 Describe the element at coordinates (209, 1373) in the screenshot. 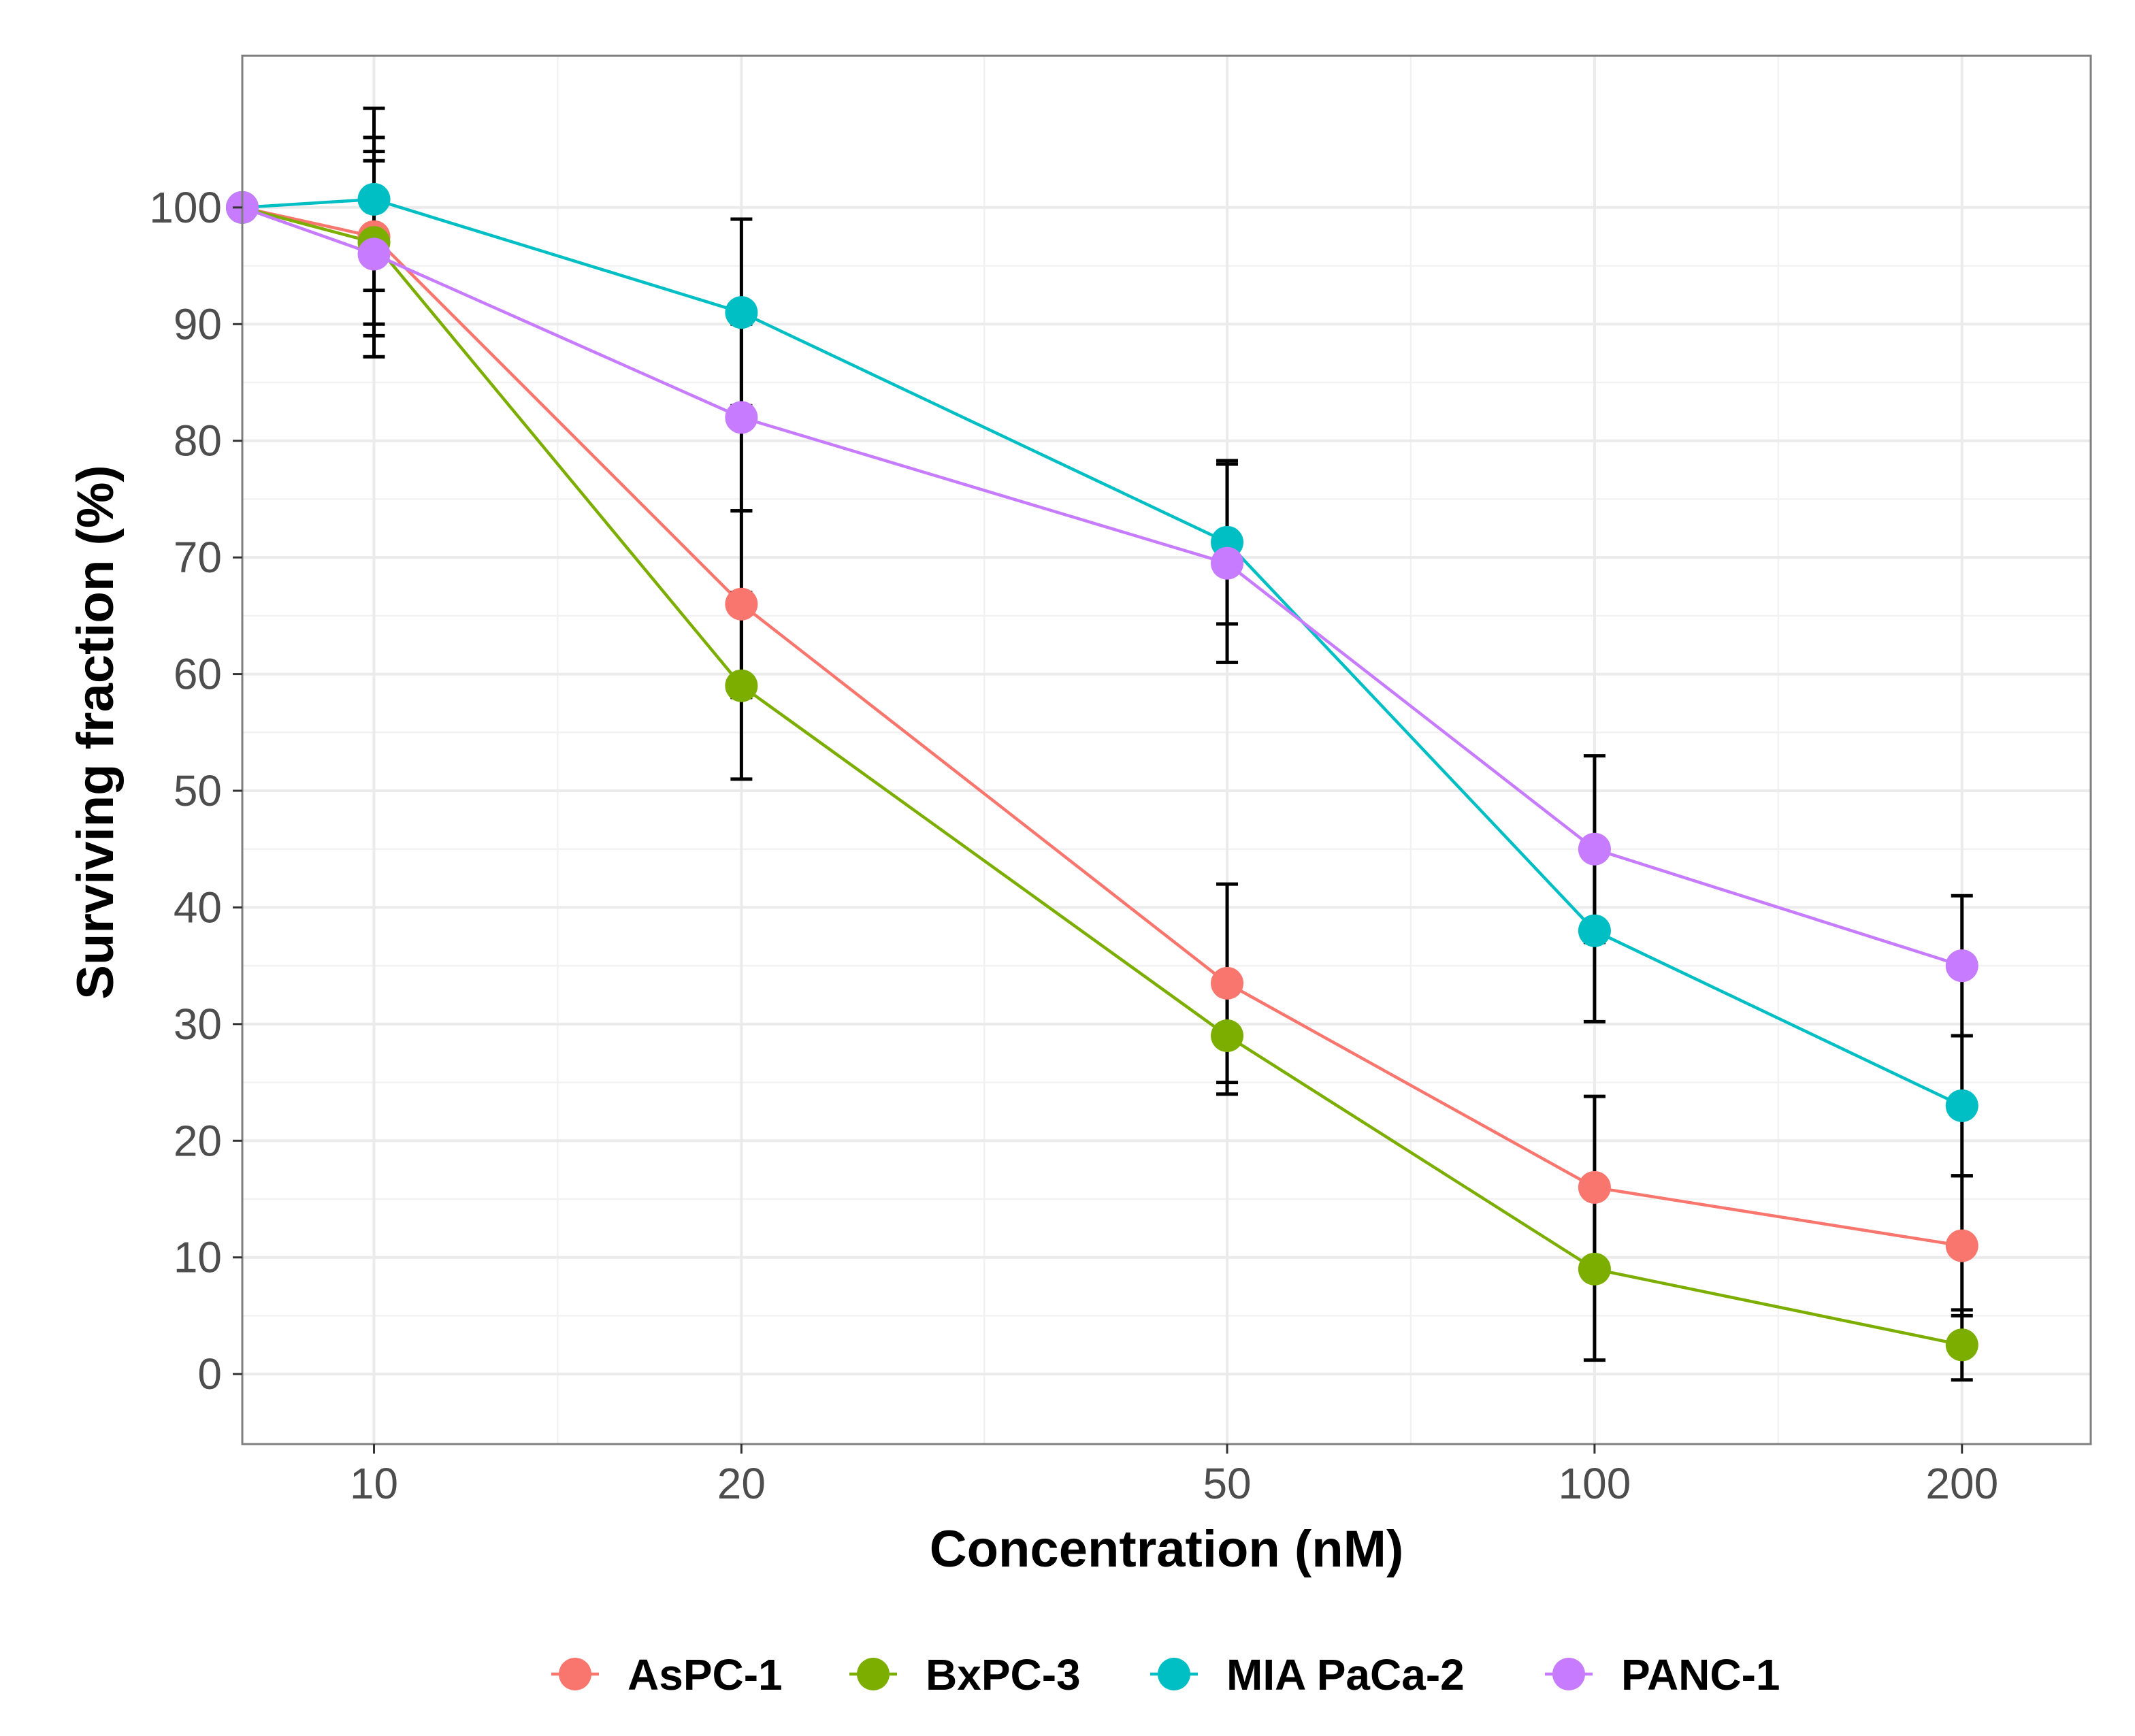

I see `y-tick-label: 0` at that location.